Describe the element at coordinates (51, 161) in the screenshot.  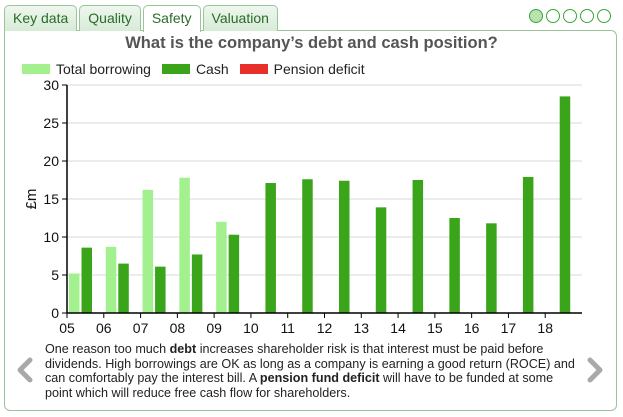
I see `y-tick-label: 20` at that location.